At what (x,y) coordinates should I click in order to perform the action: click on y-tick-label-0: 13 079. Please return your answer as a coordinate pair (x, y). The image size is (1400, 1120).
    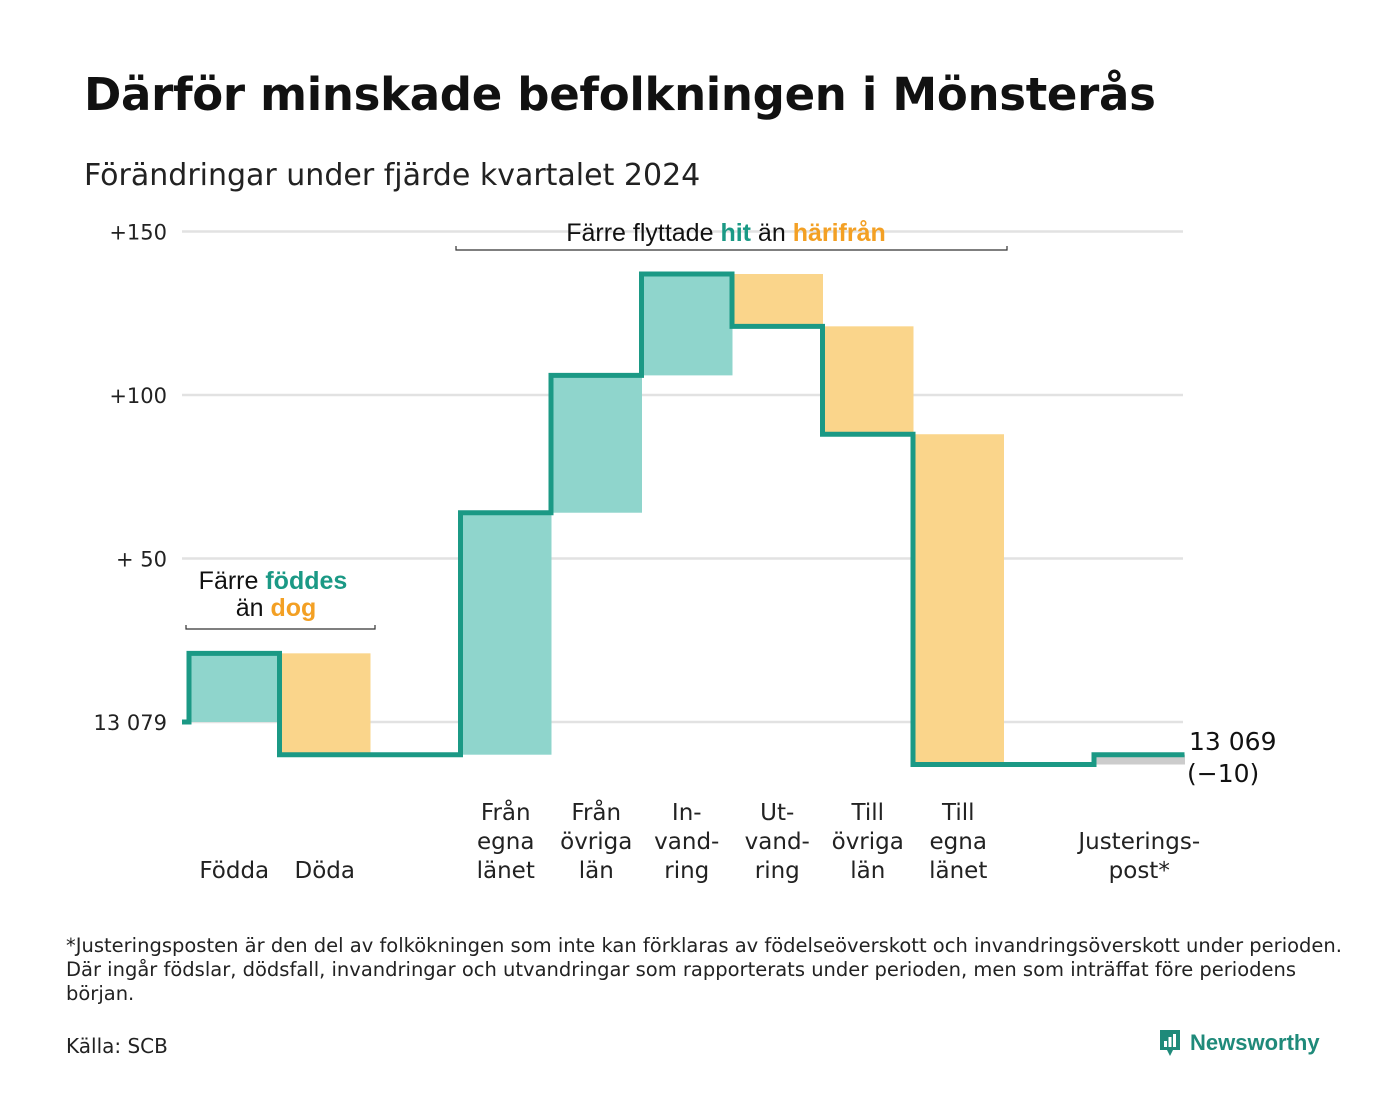
    Looking at the image, I should click on (130, 723).